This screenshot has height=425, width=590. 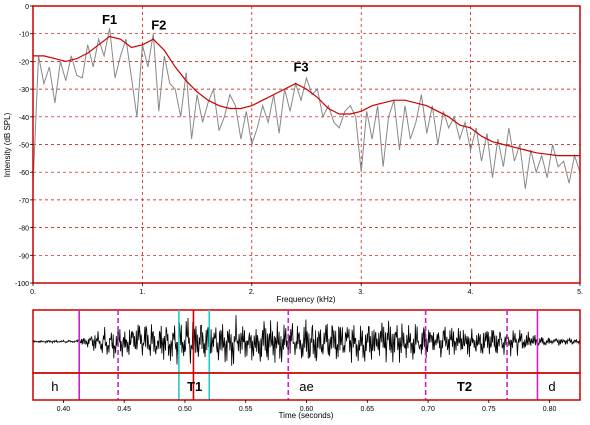 What do you see at coordinates (24, 229) in the screenshot?
I see `spectrum-y-tick-label: -80` at bounding box center [24, 229].